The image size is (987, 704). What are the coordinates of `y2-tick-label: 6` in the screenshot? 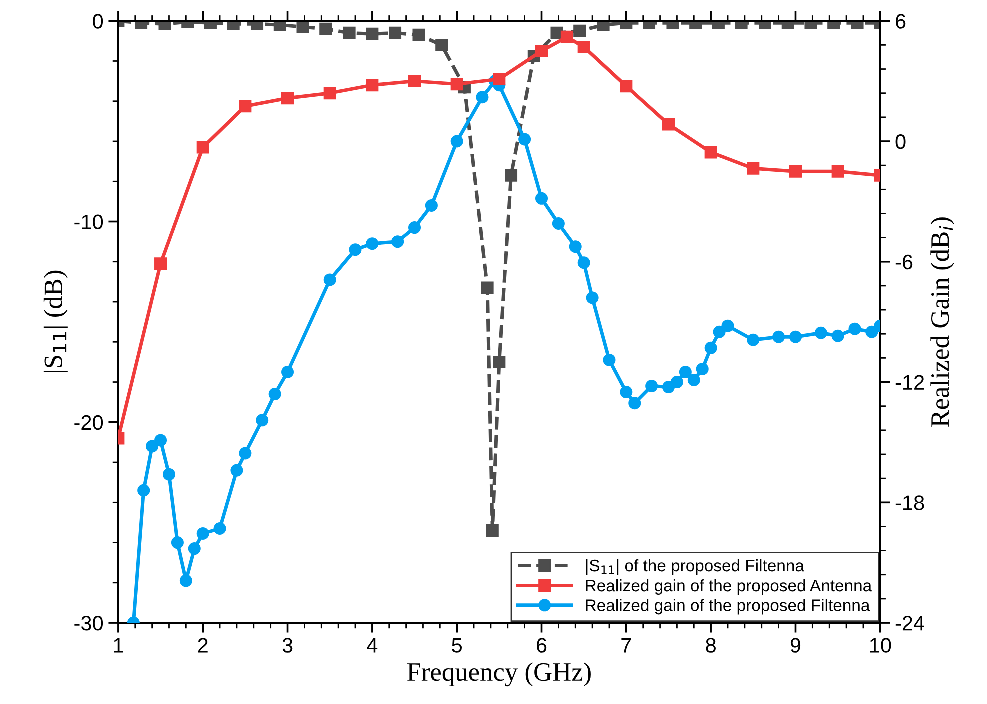 It's located at (901, 21).